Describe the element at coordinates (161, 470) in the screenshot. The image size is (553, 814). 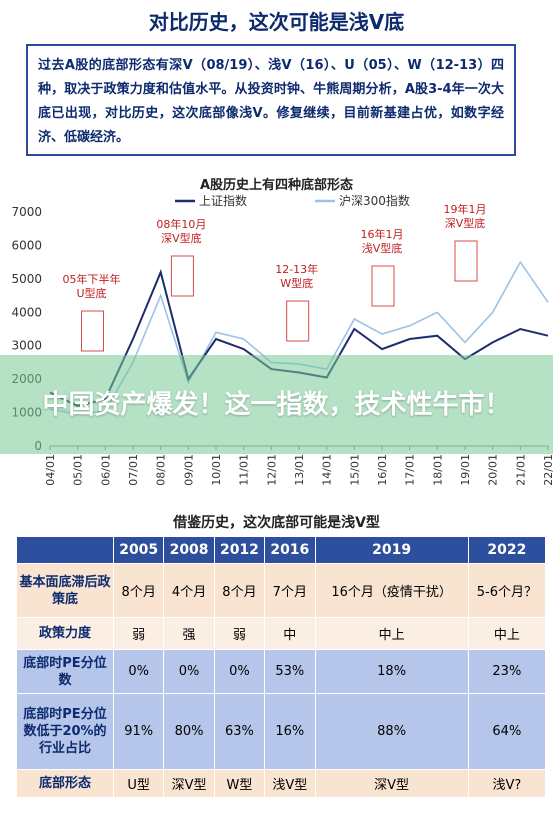
I see `x-tick-label: 08/01` at that location.